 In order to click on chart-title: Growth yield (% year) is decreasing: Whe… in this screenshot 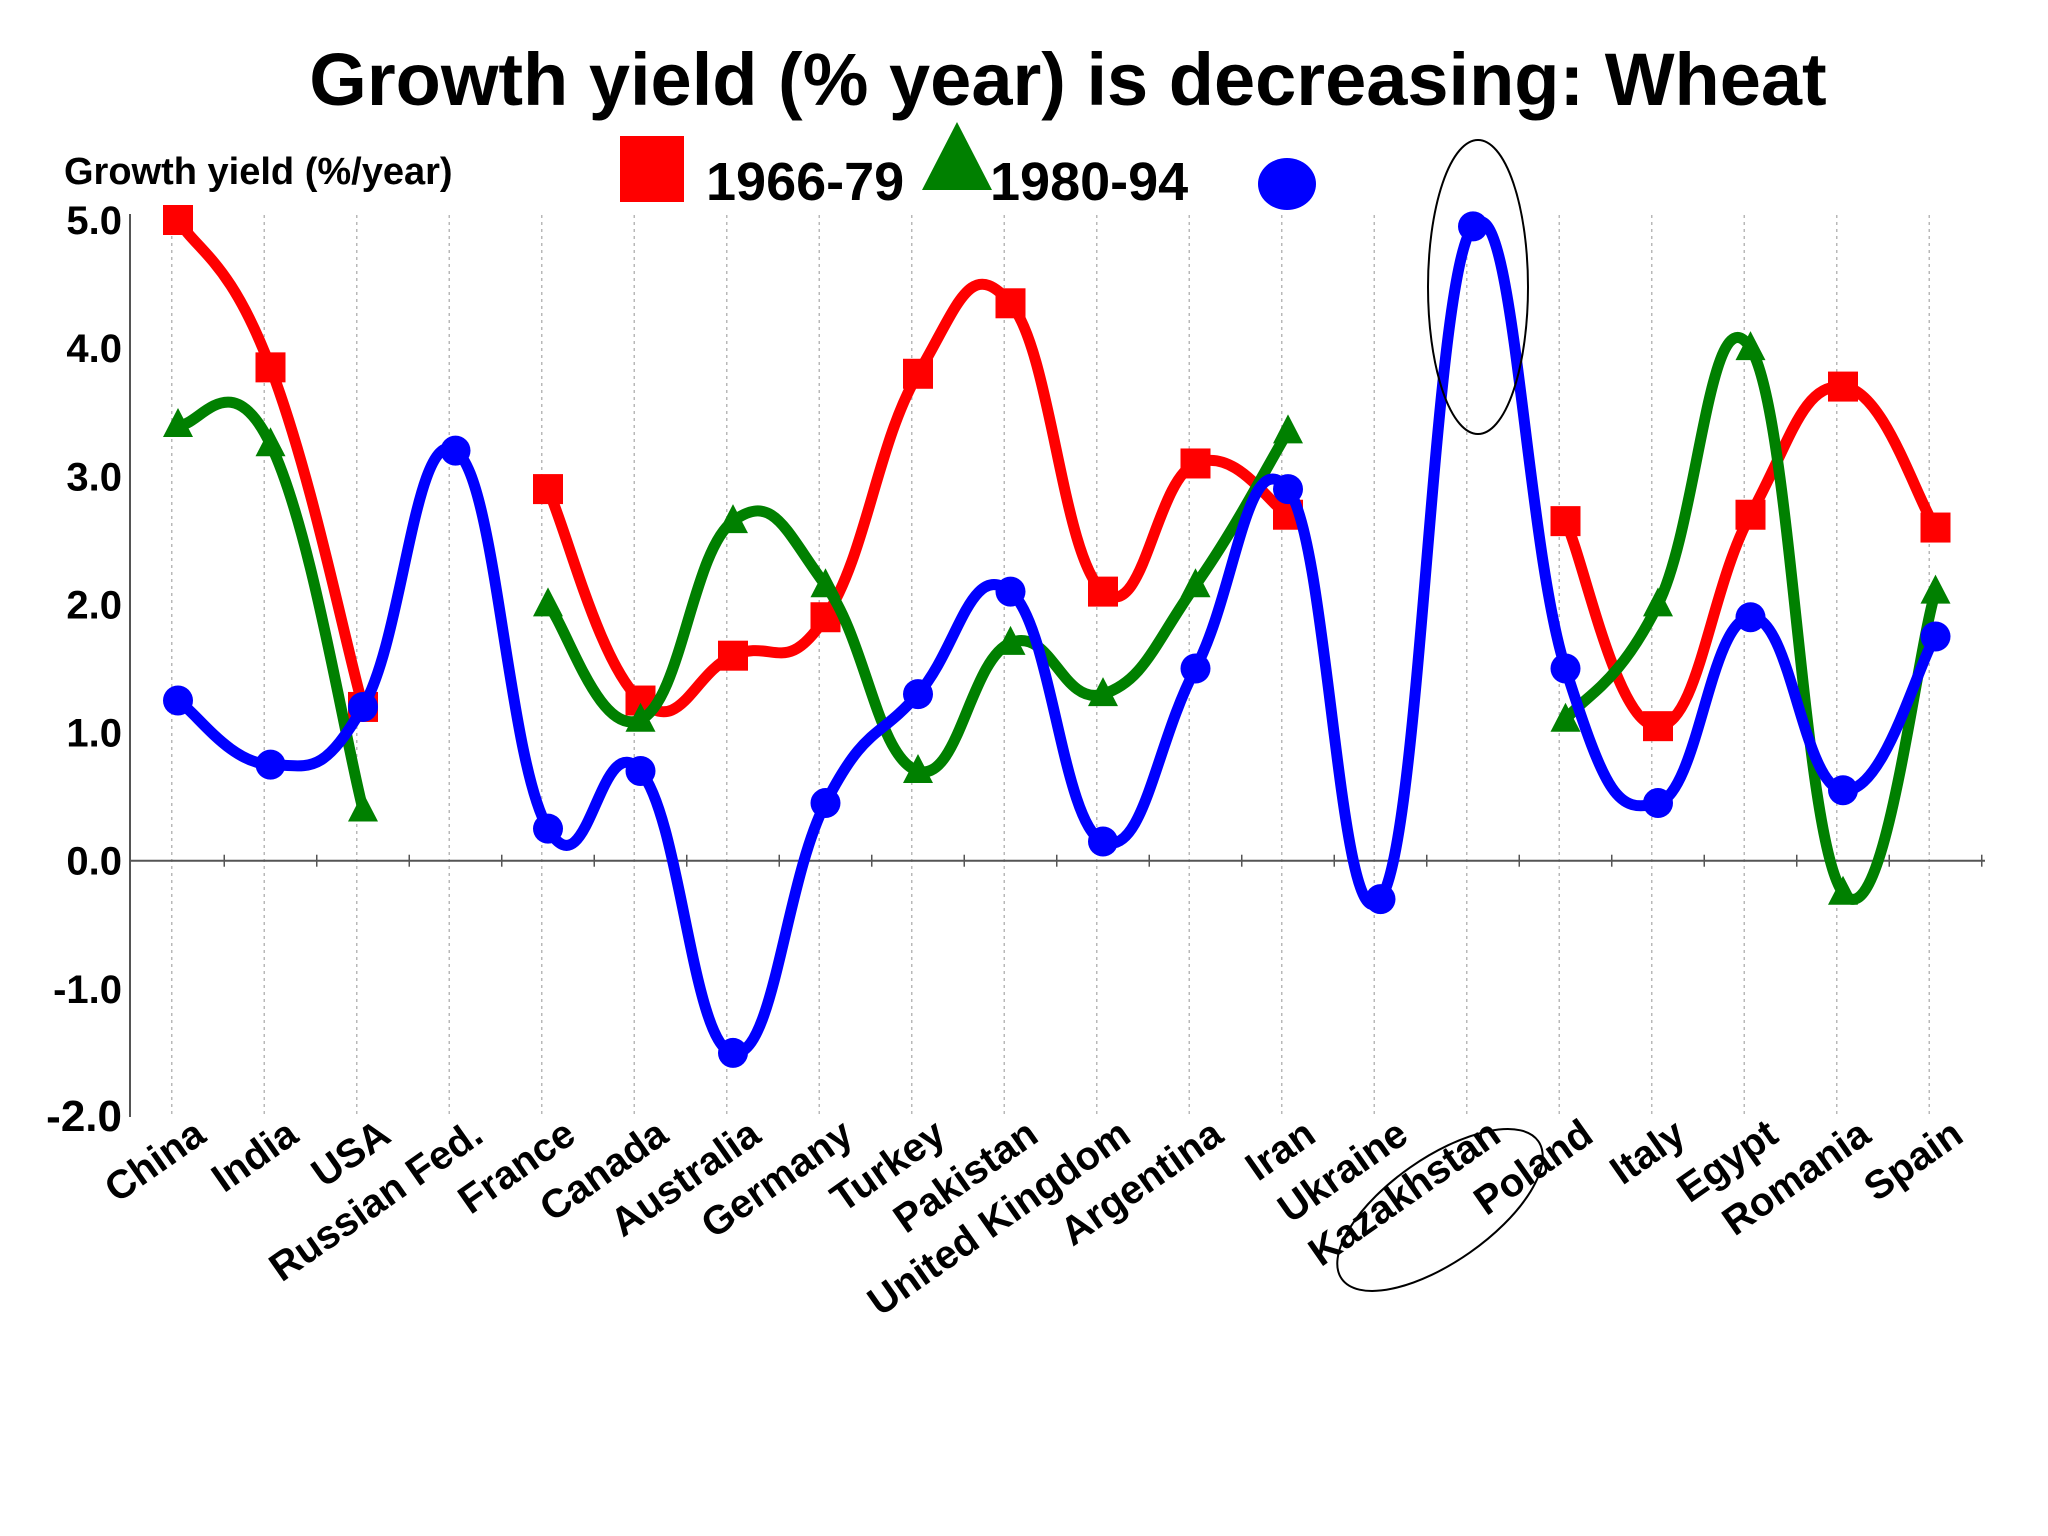, I will do `click(1067, 79)`.